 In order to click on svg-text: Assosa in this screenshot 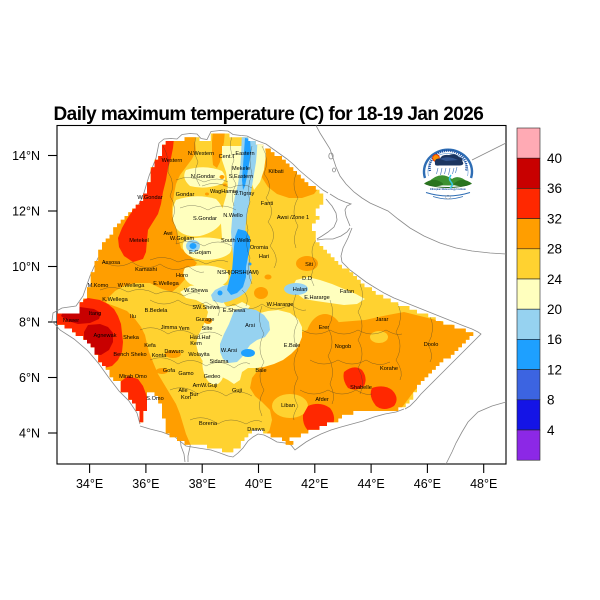, I will do `click(111, 263)`.